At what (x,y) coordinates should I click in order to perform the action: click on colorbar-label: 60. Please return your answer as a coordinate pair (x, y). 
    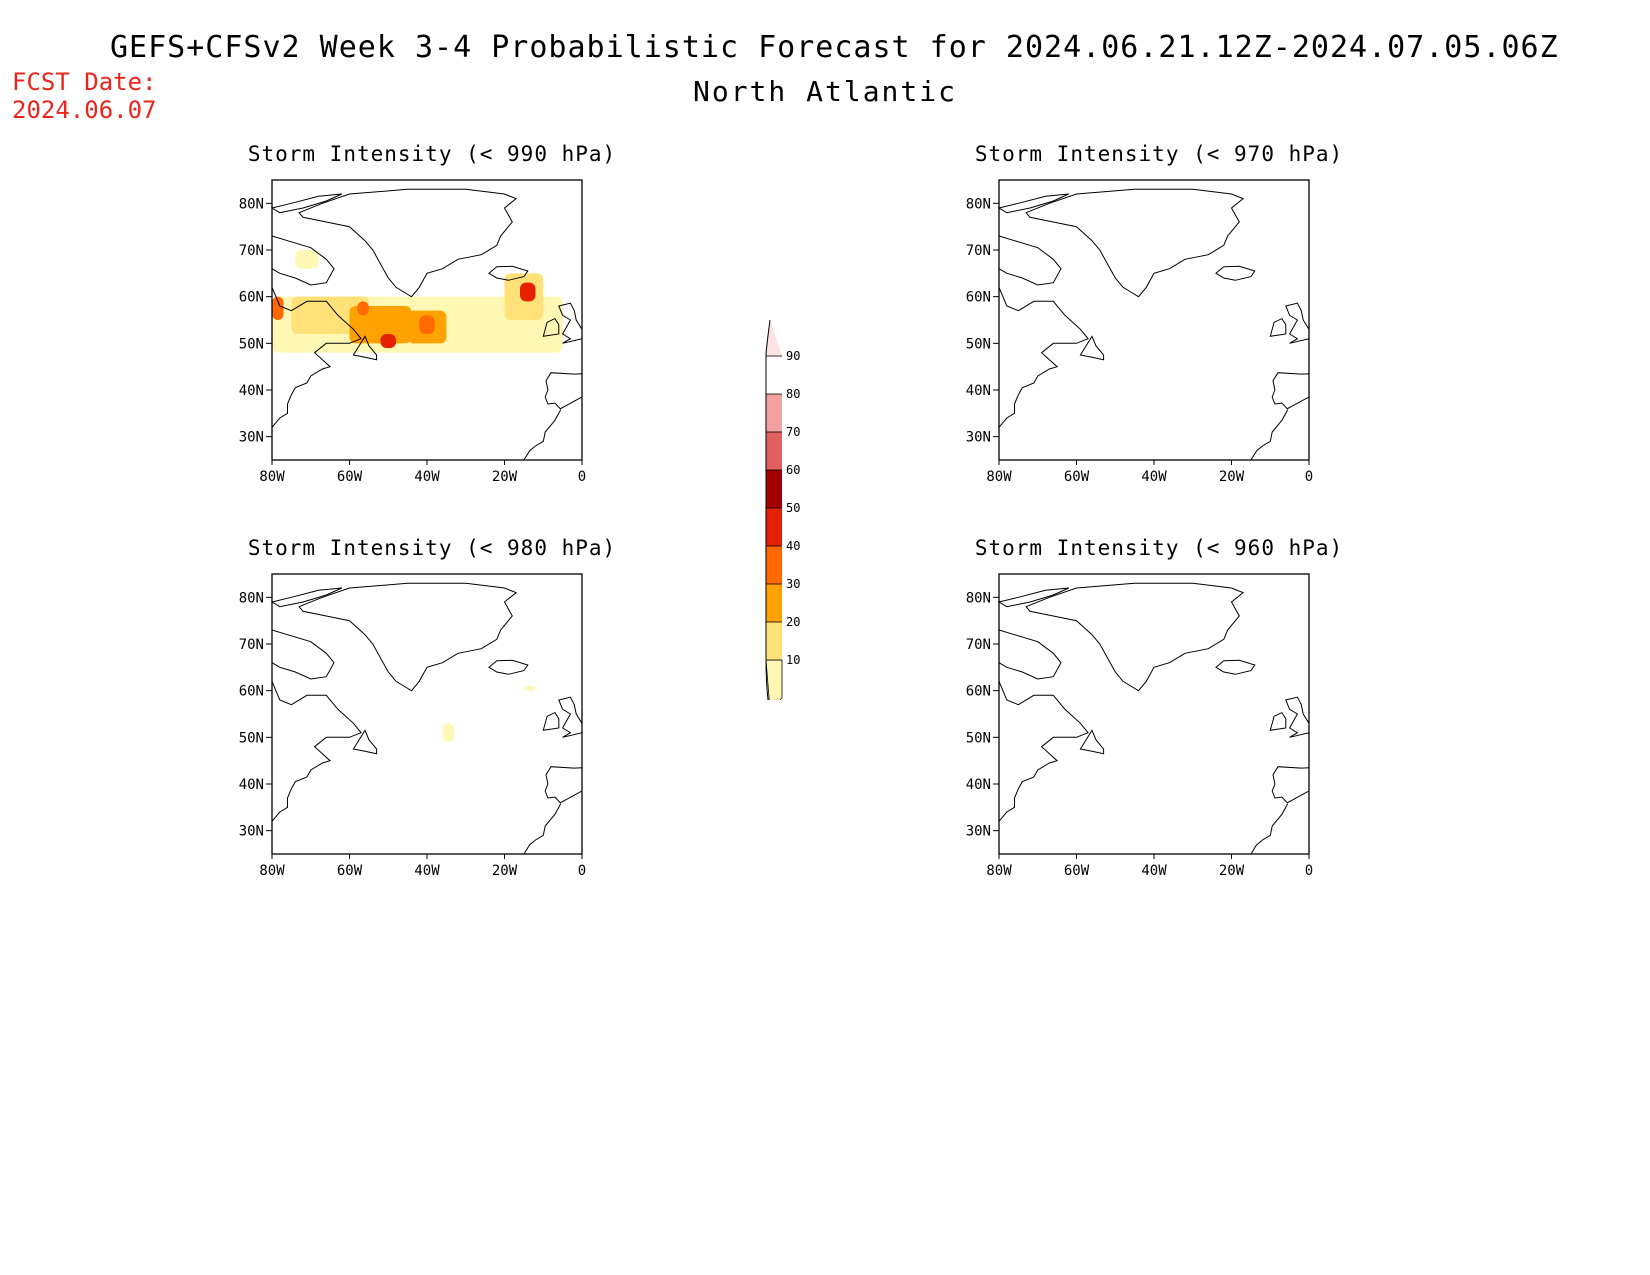
    Looking at the image, I should click on (793, 470).